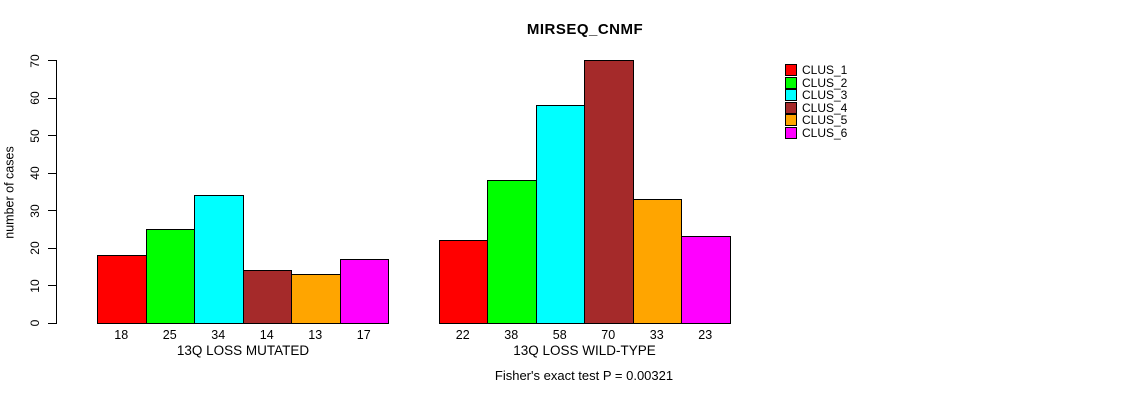  Describe the element at coordinates (35, 60) in the screenshot. I see `y-axis-tick-label: 70` at that location.